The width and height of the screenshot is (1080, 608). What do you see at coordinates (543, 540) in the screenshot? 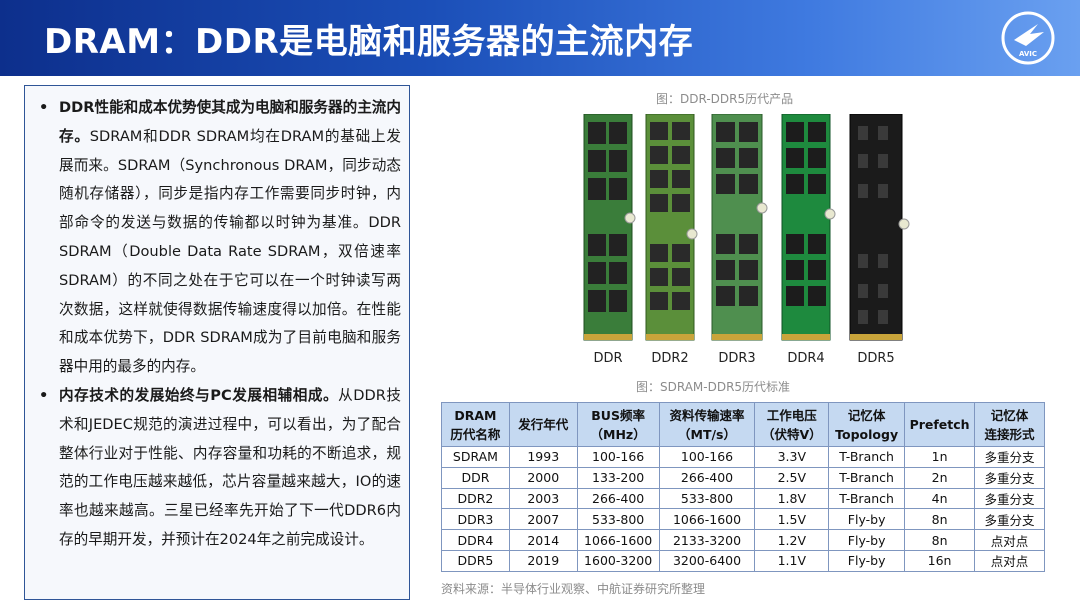
I see `table-cell: 2014` at bounding box center [543, 540].